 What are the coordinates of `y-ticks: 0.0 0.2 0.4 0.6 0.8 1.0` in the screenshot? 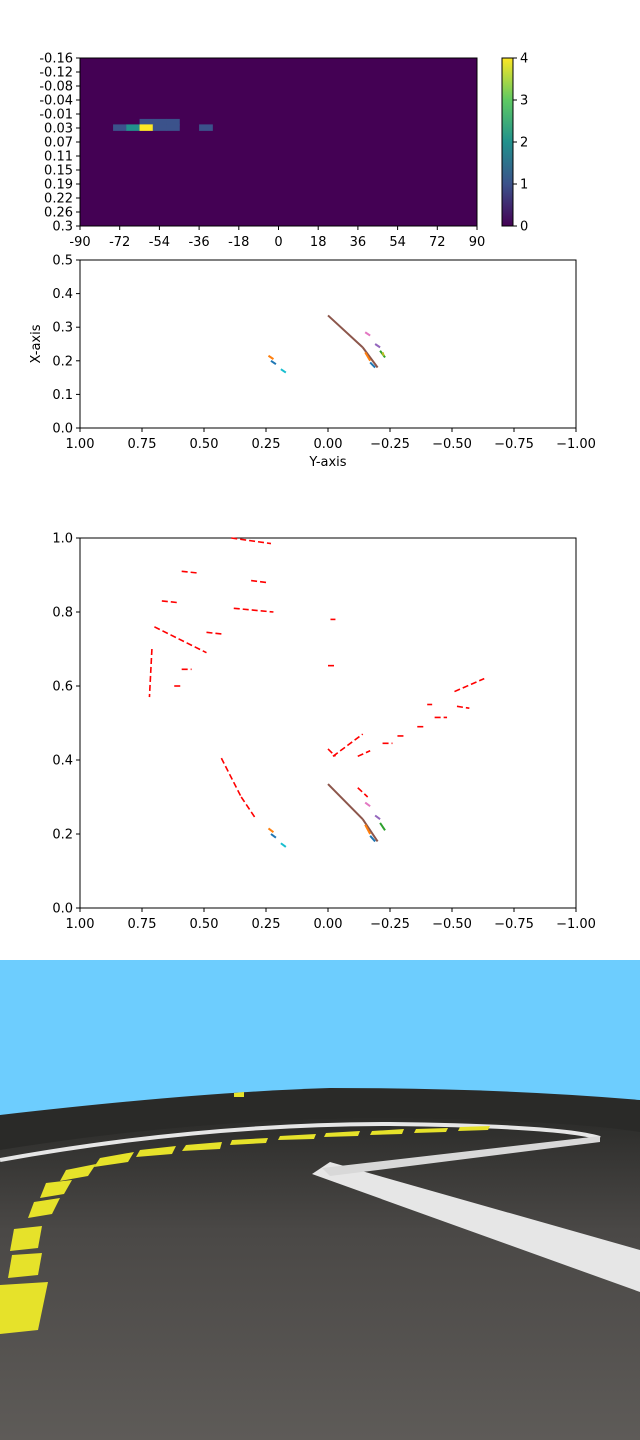 It's located at (66, 724).